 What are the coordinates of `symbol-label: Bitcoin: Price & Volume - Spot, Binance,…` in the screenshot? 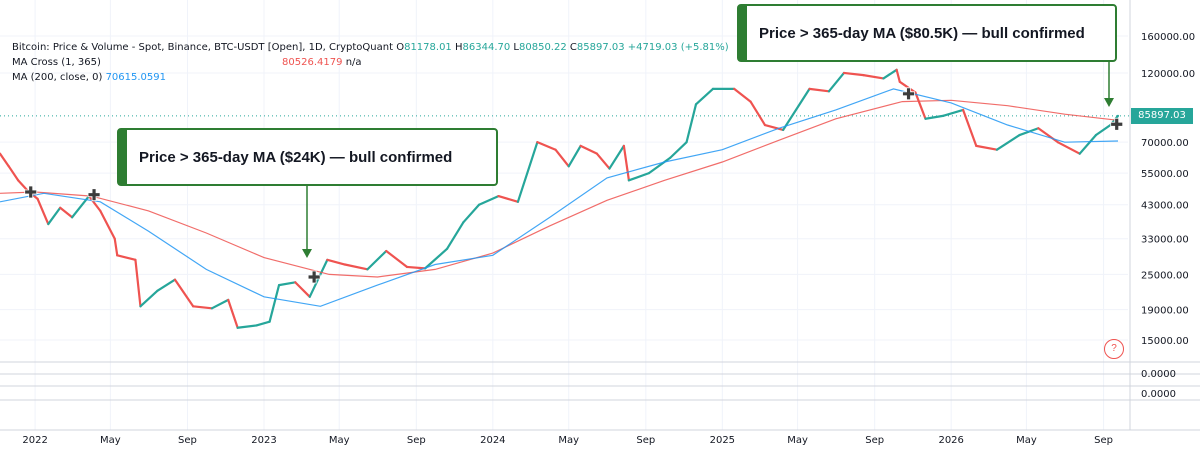 It's located at (203, 47).